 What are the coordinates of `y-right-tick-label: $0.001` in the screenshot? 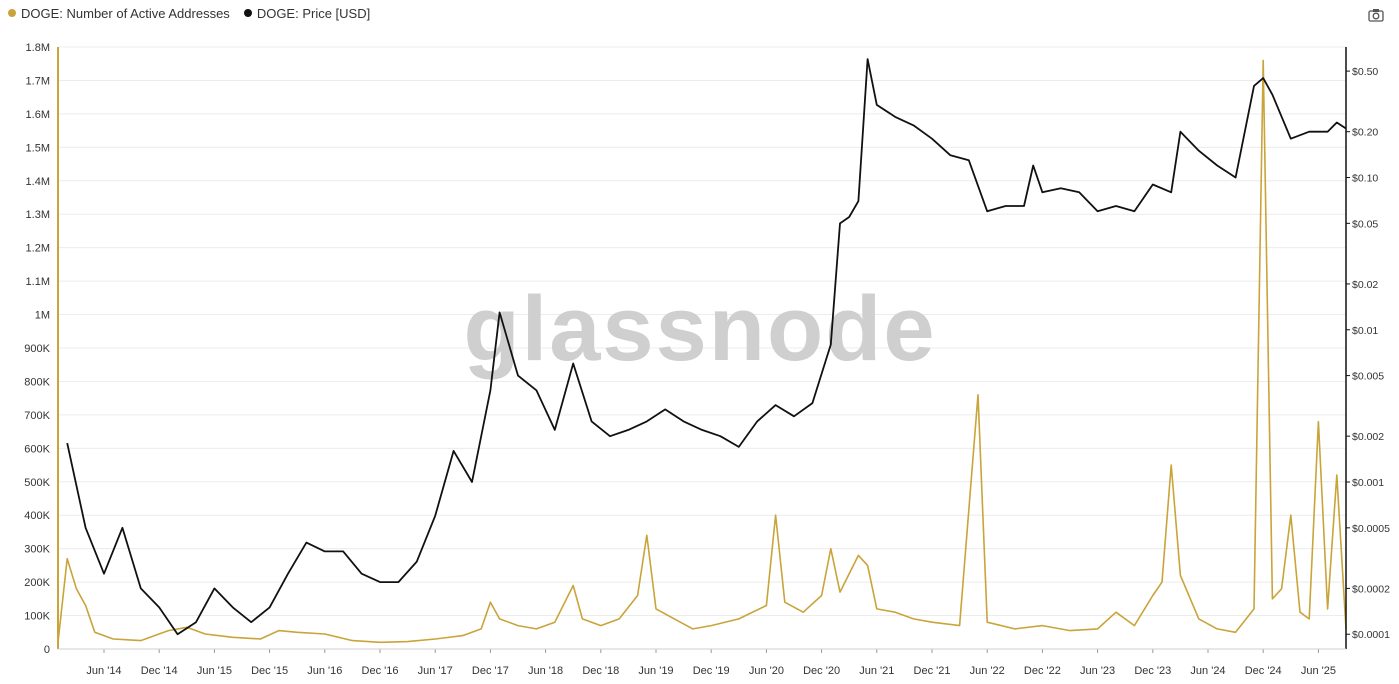 It's located at (1368, 483).